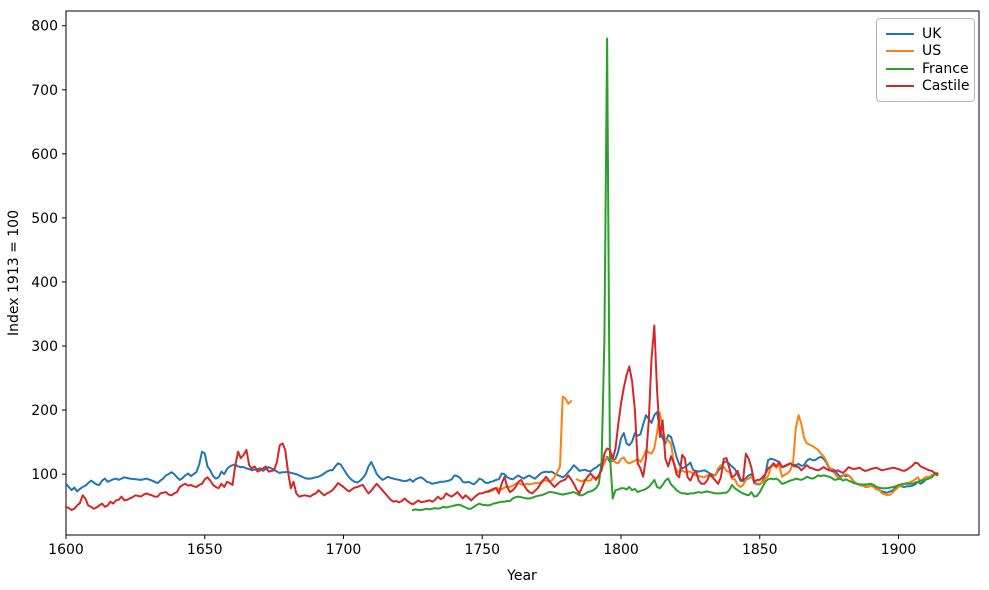 This screenshot has height=590, width=989. Describe the element at coordinates (899, 550) in the screenshot. I see `x-tick-label: 1900` at that location.